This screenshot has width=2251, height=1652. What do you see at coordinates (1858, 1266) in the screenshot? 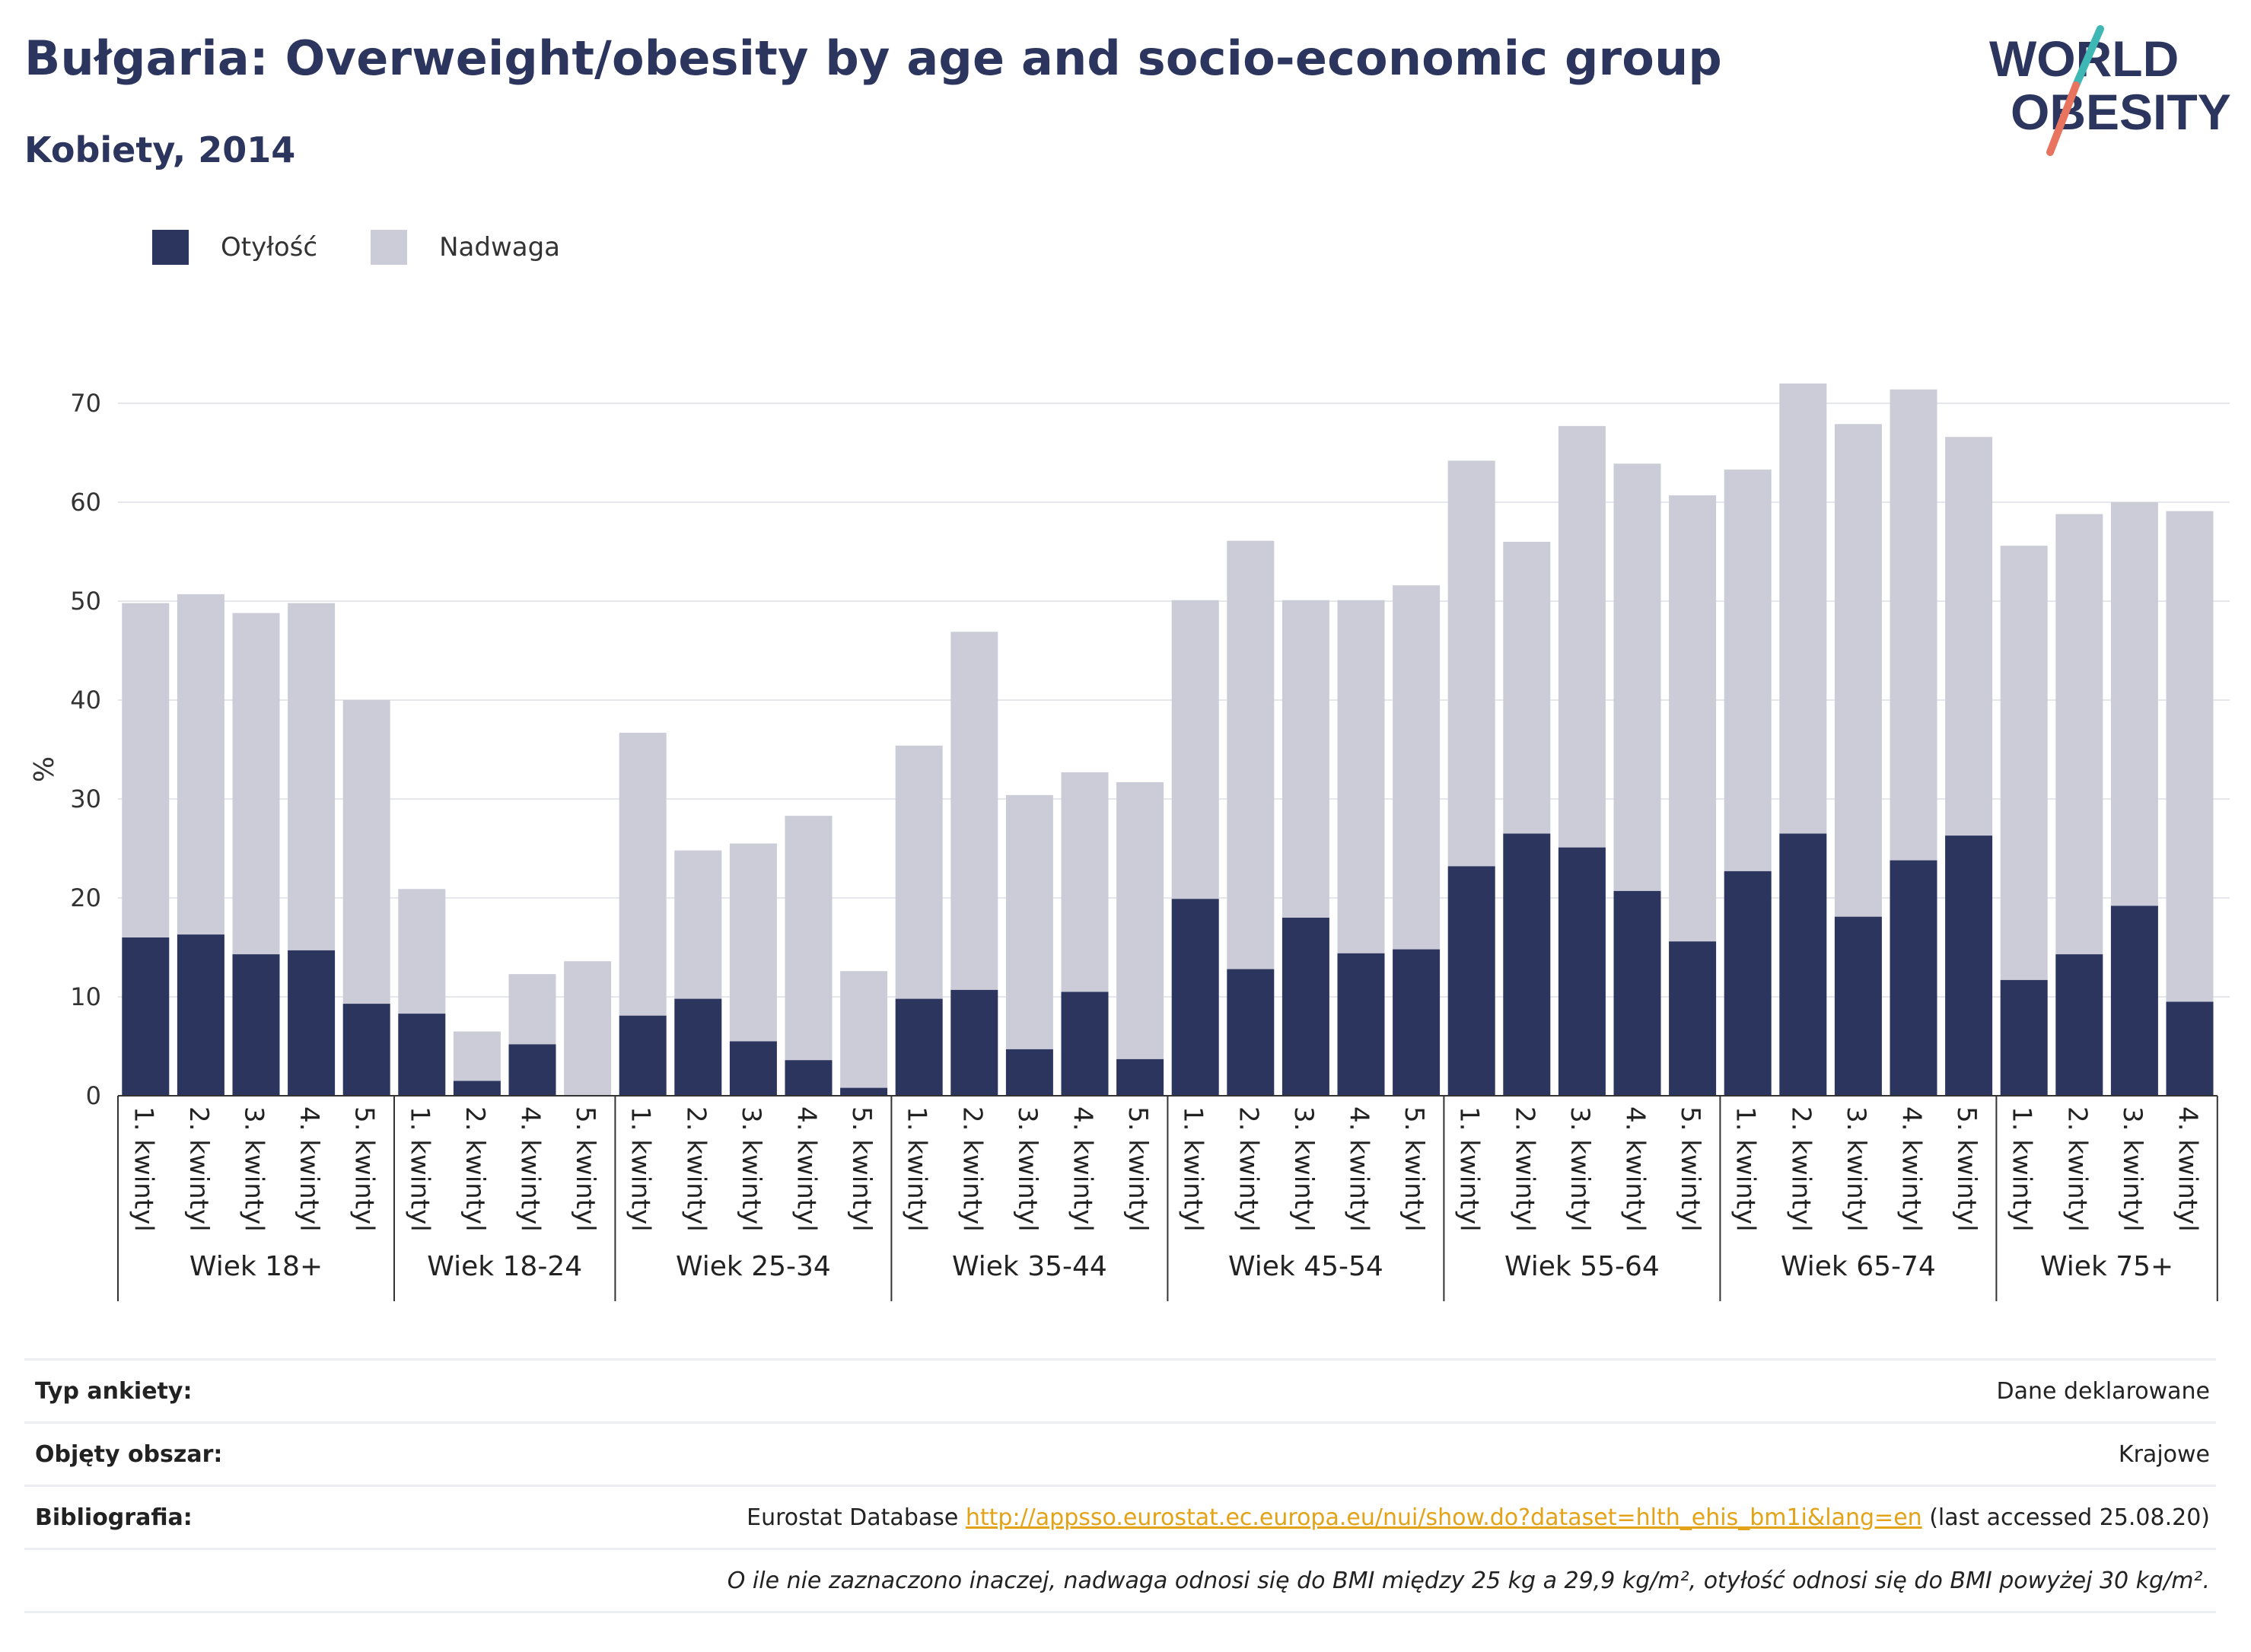
I see `x-group-label: Wiek 65-74` at bounding box center [1858, 1266].